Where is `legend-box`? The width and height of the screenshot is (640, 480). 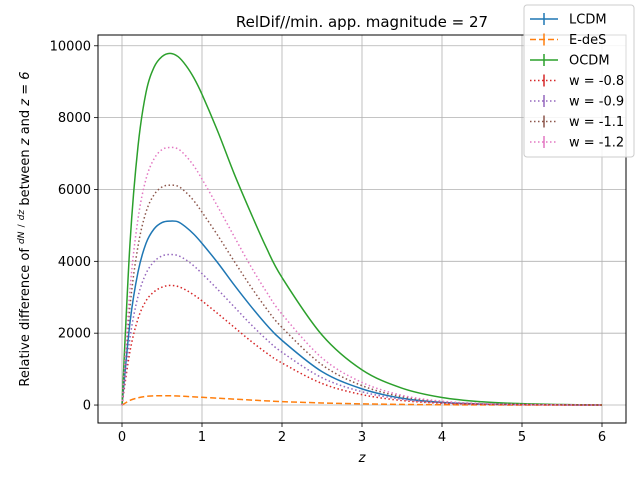 legend-box is located at coordinates (579, 81).